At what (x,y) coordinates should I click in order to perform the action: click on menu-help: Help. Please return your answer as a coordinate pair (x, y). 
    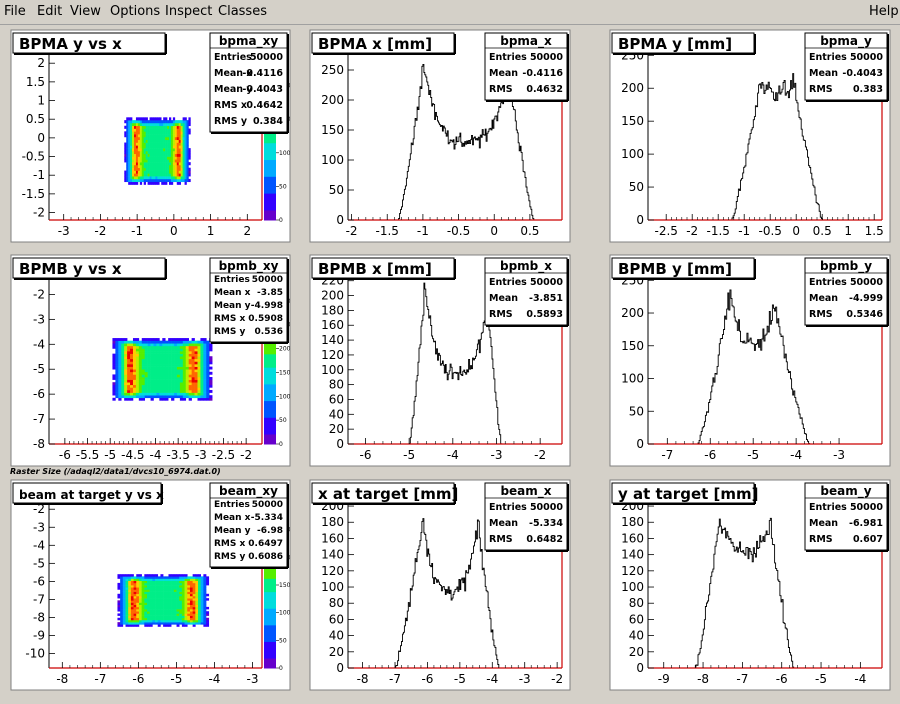
    Looking at the image, I should click on (884, 11).